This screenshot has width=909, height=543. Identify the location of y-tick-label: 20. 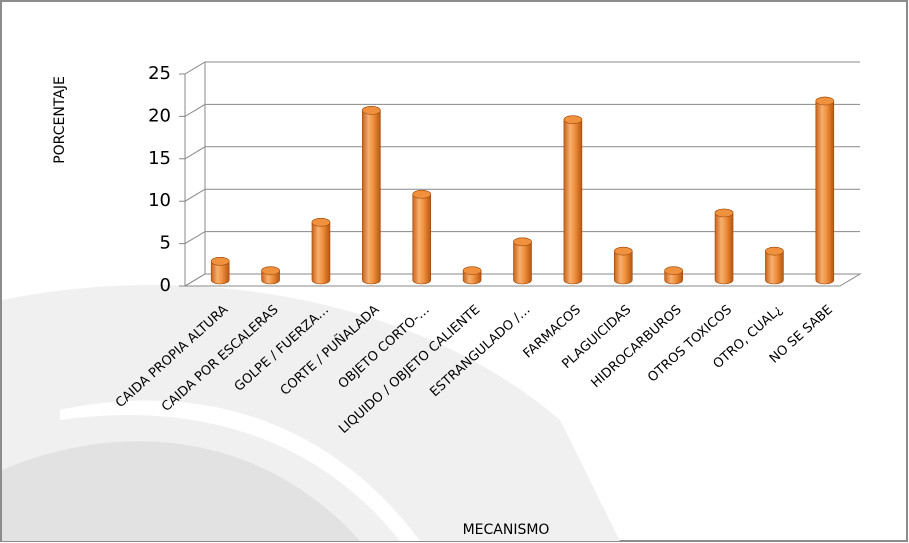
(159, 115).